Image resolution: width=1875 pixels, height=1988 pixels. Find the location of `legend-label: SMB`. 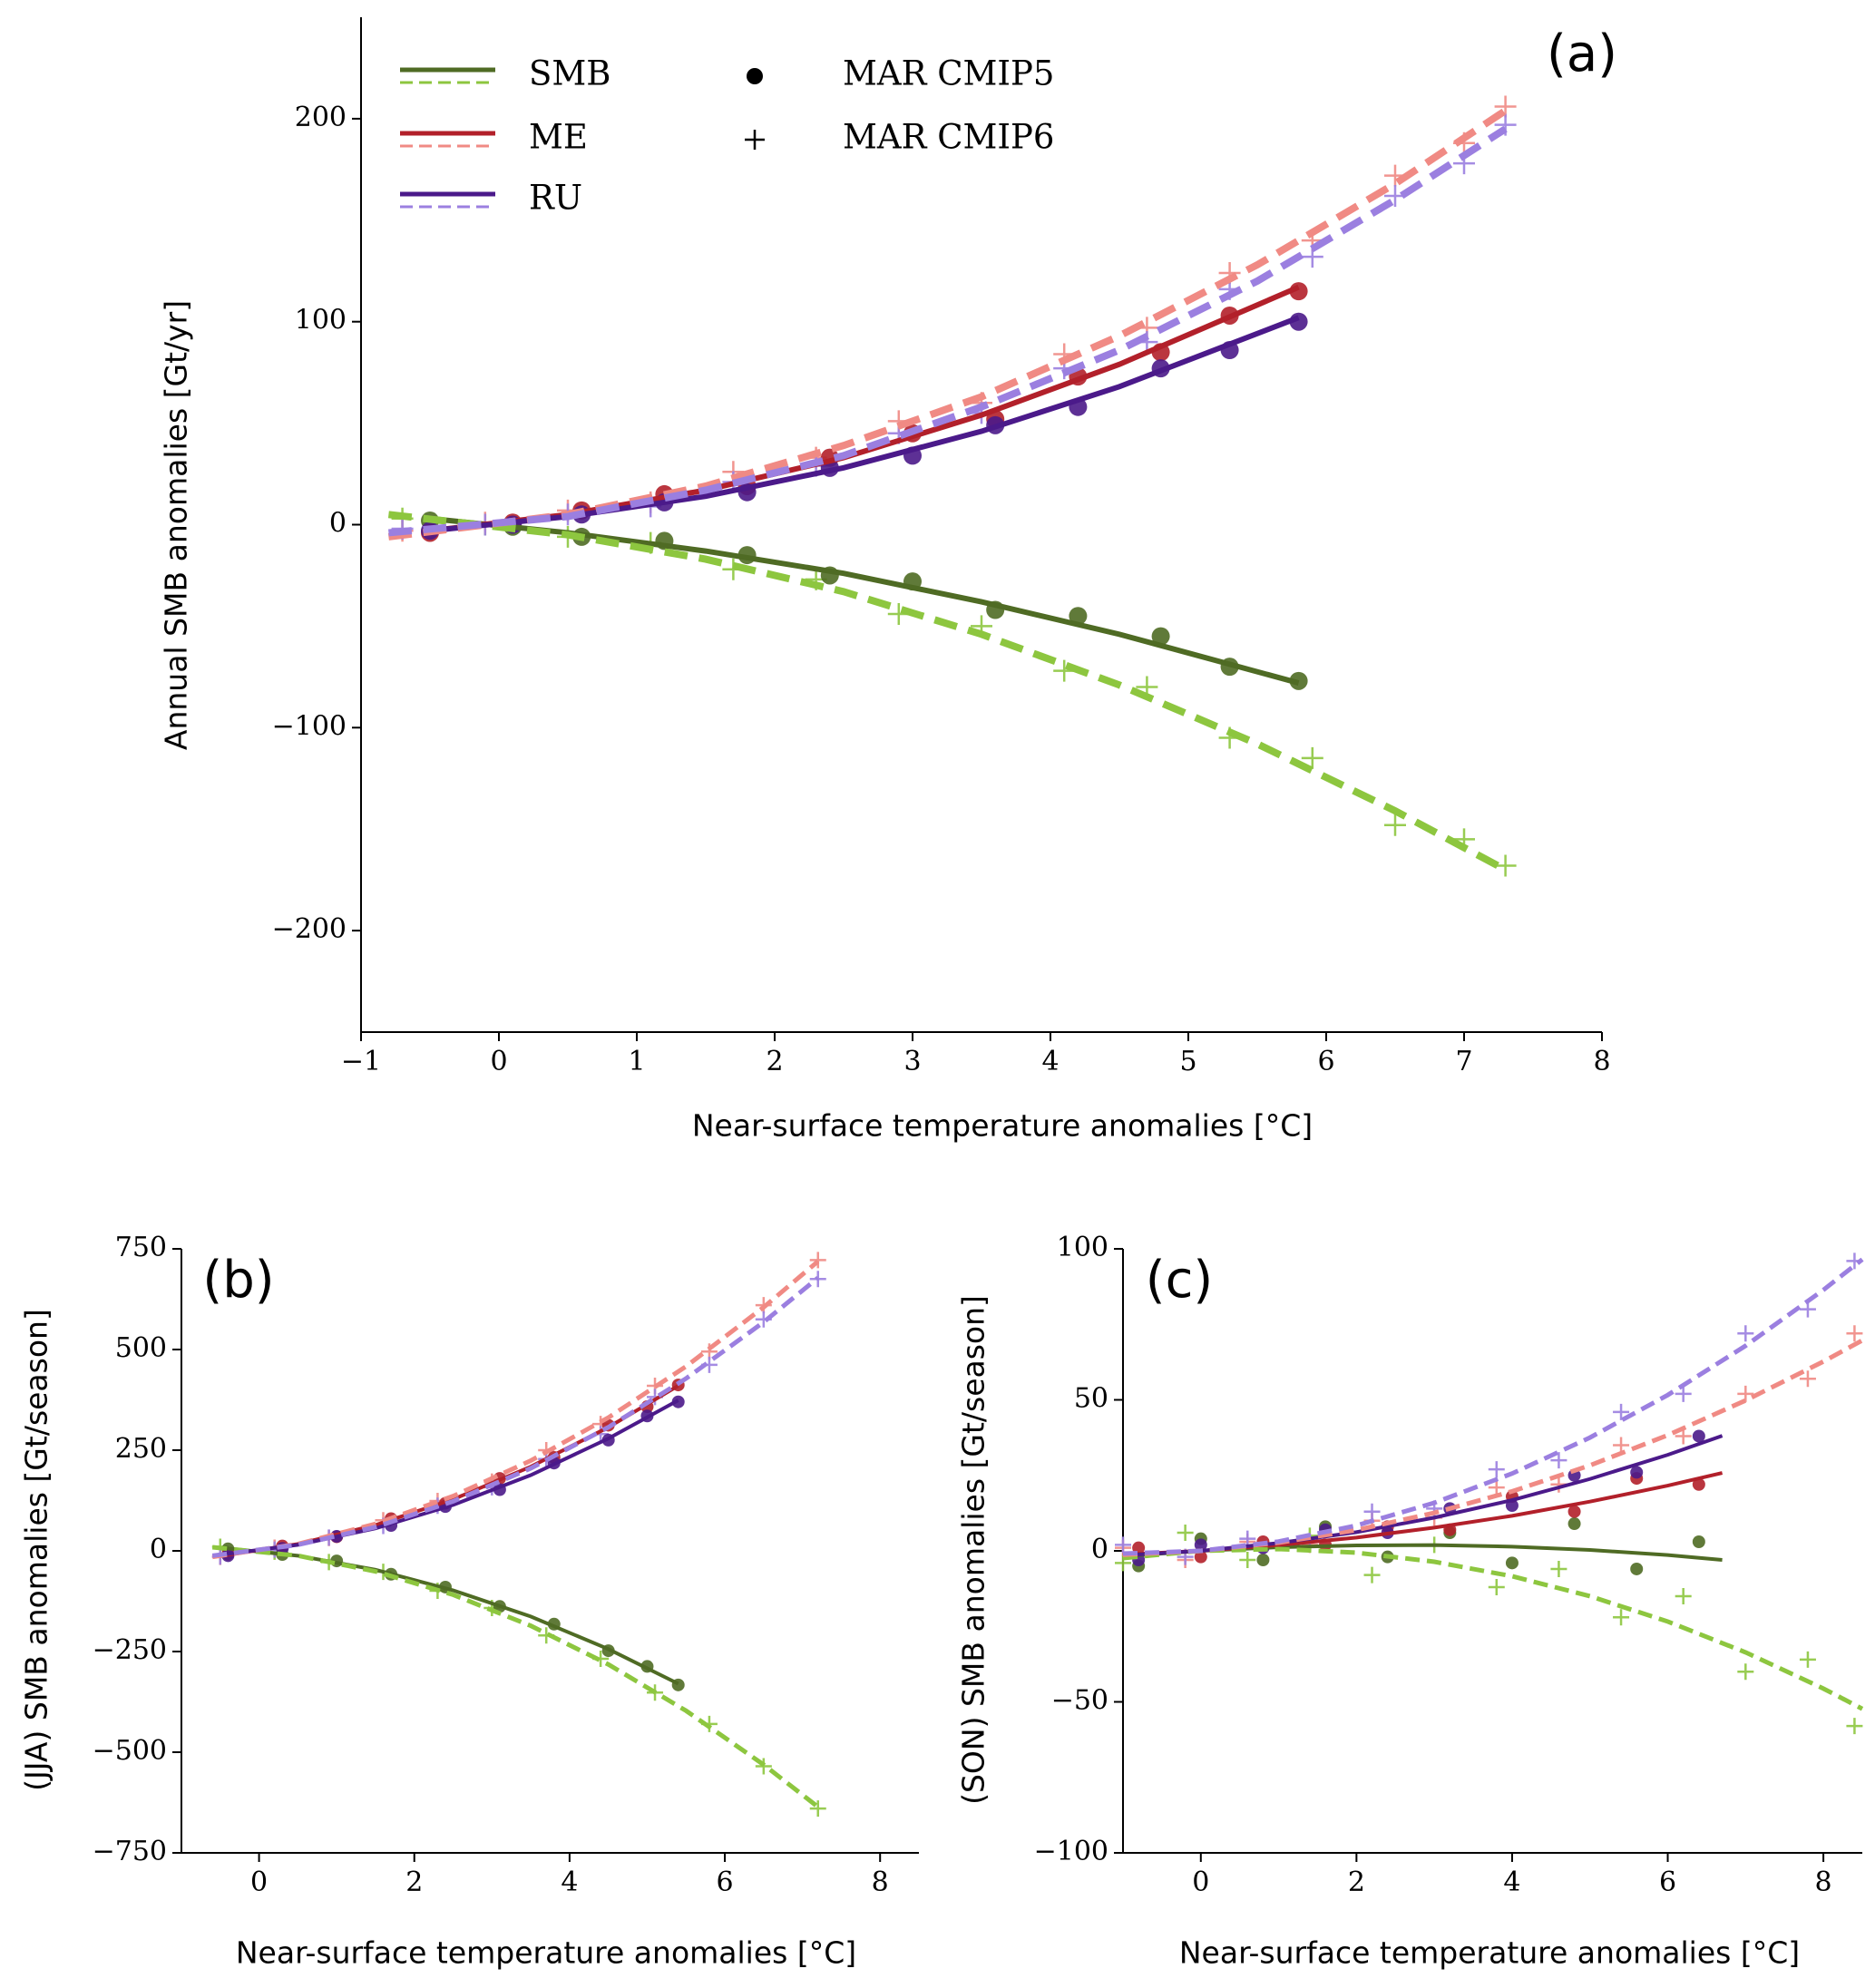

legend-label: SMB is located at coordinates (569, 73).